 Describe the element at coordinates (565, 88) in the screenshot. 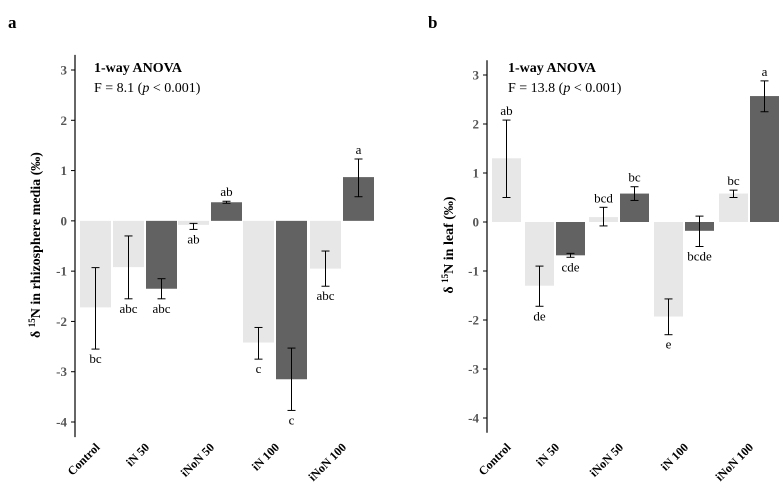

I see `anova-statistic: F = 13.8 (p < 0.001)` at that location.